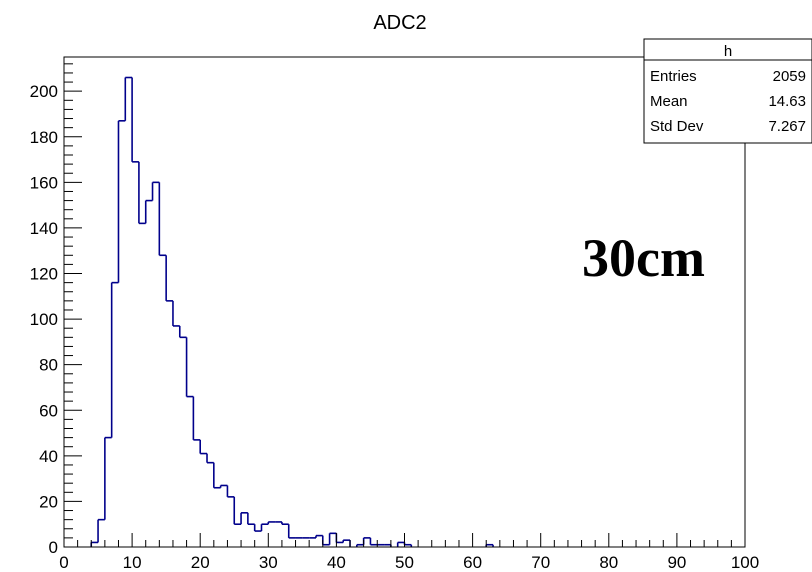  I want to click on y-tick-label: 100, so click(44, 319).